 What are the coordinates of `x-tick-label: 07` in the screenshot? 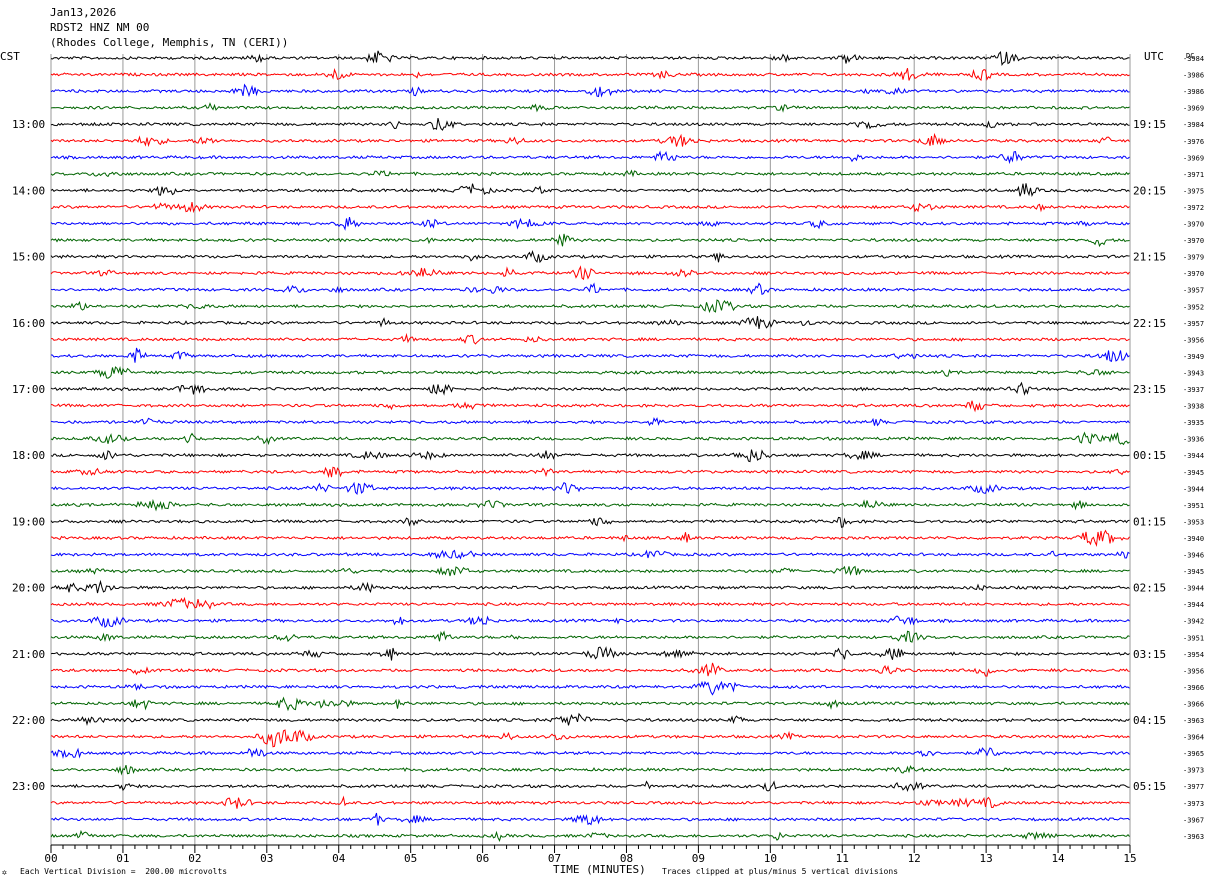 It's located at (554, 858).